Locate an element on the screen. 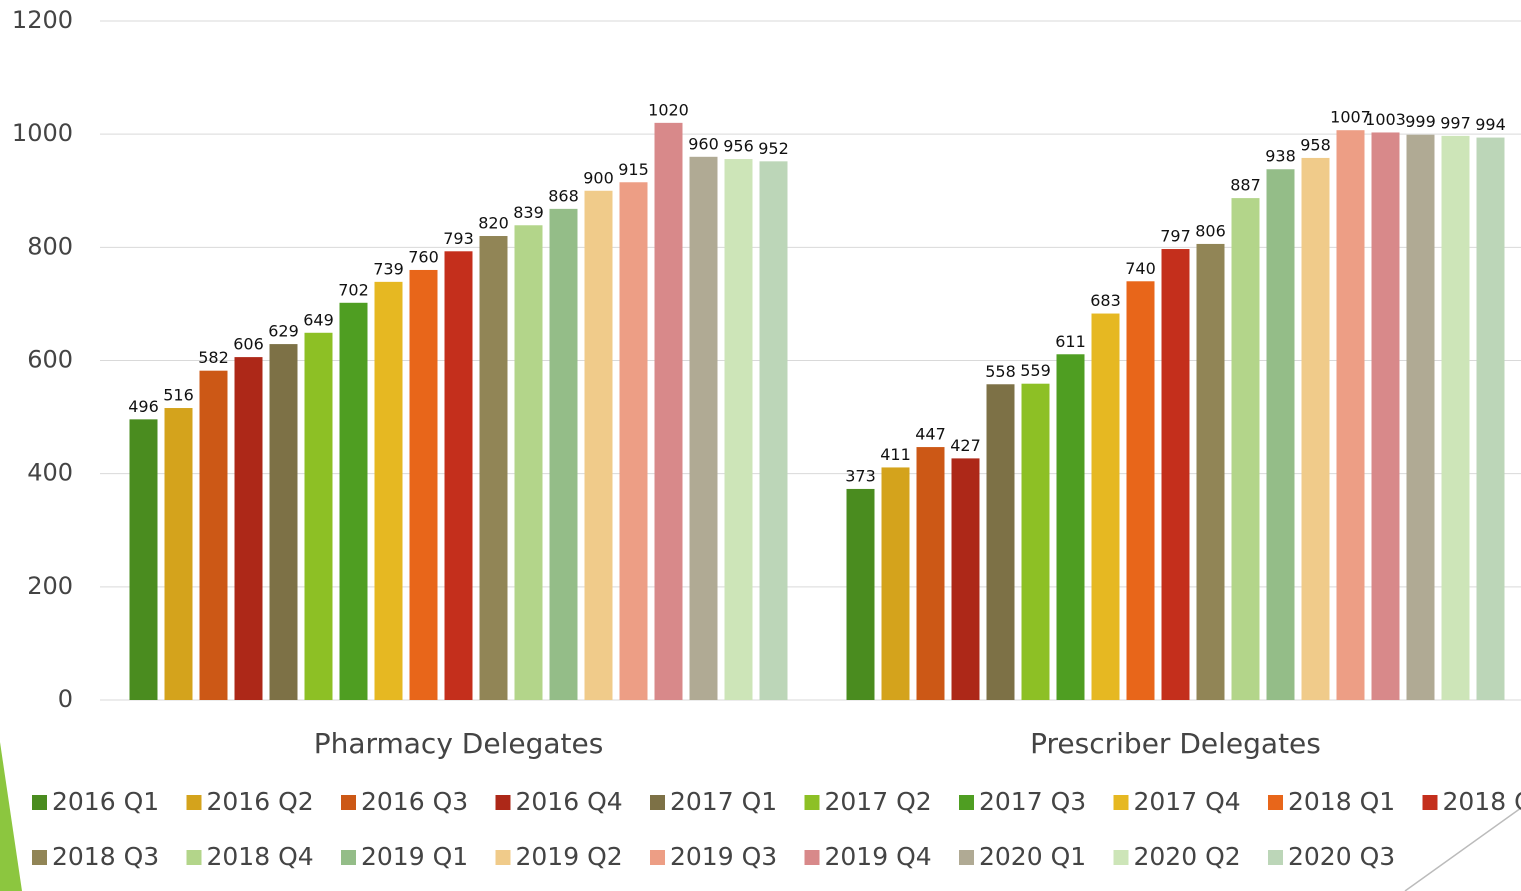  value-label: 516 is located at coordinates (178, 395).